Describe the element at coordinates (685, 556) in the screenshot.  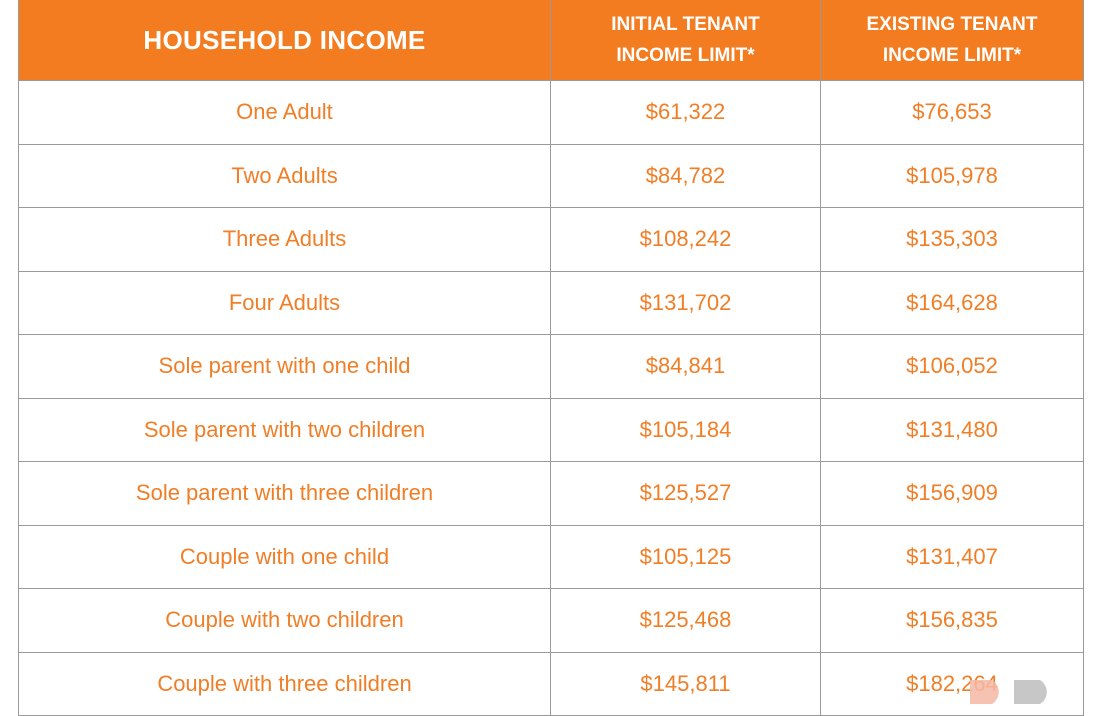
I see `initial-limit-cell: $105,125` at that location.